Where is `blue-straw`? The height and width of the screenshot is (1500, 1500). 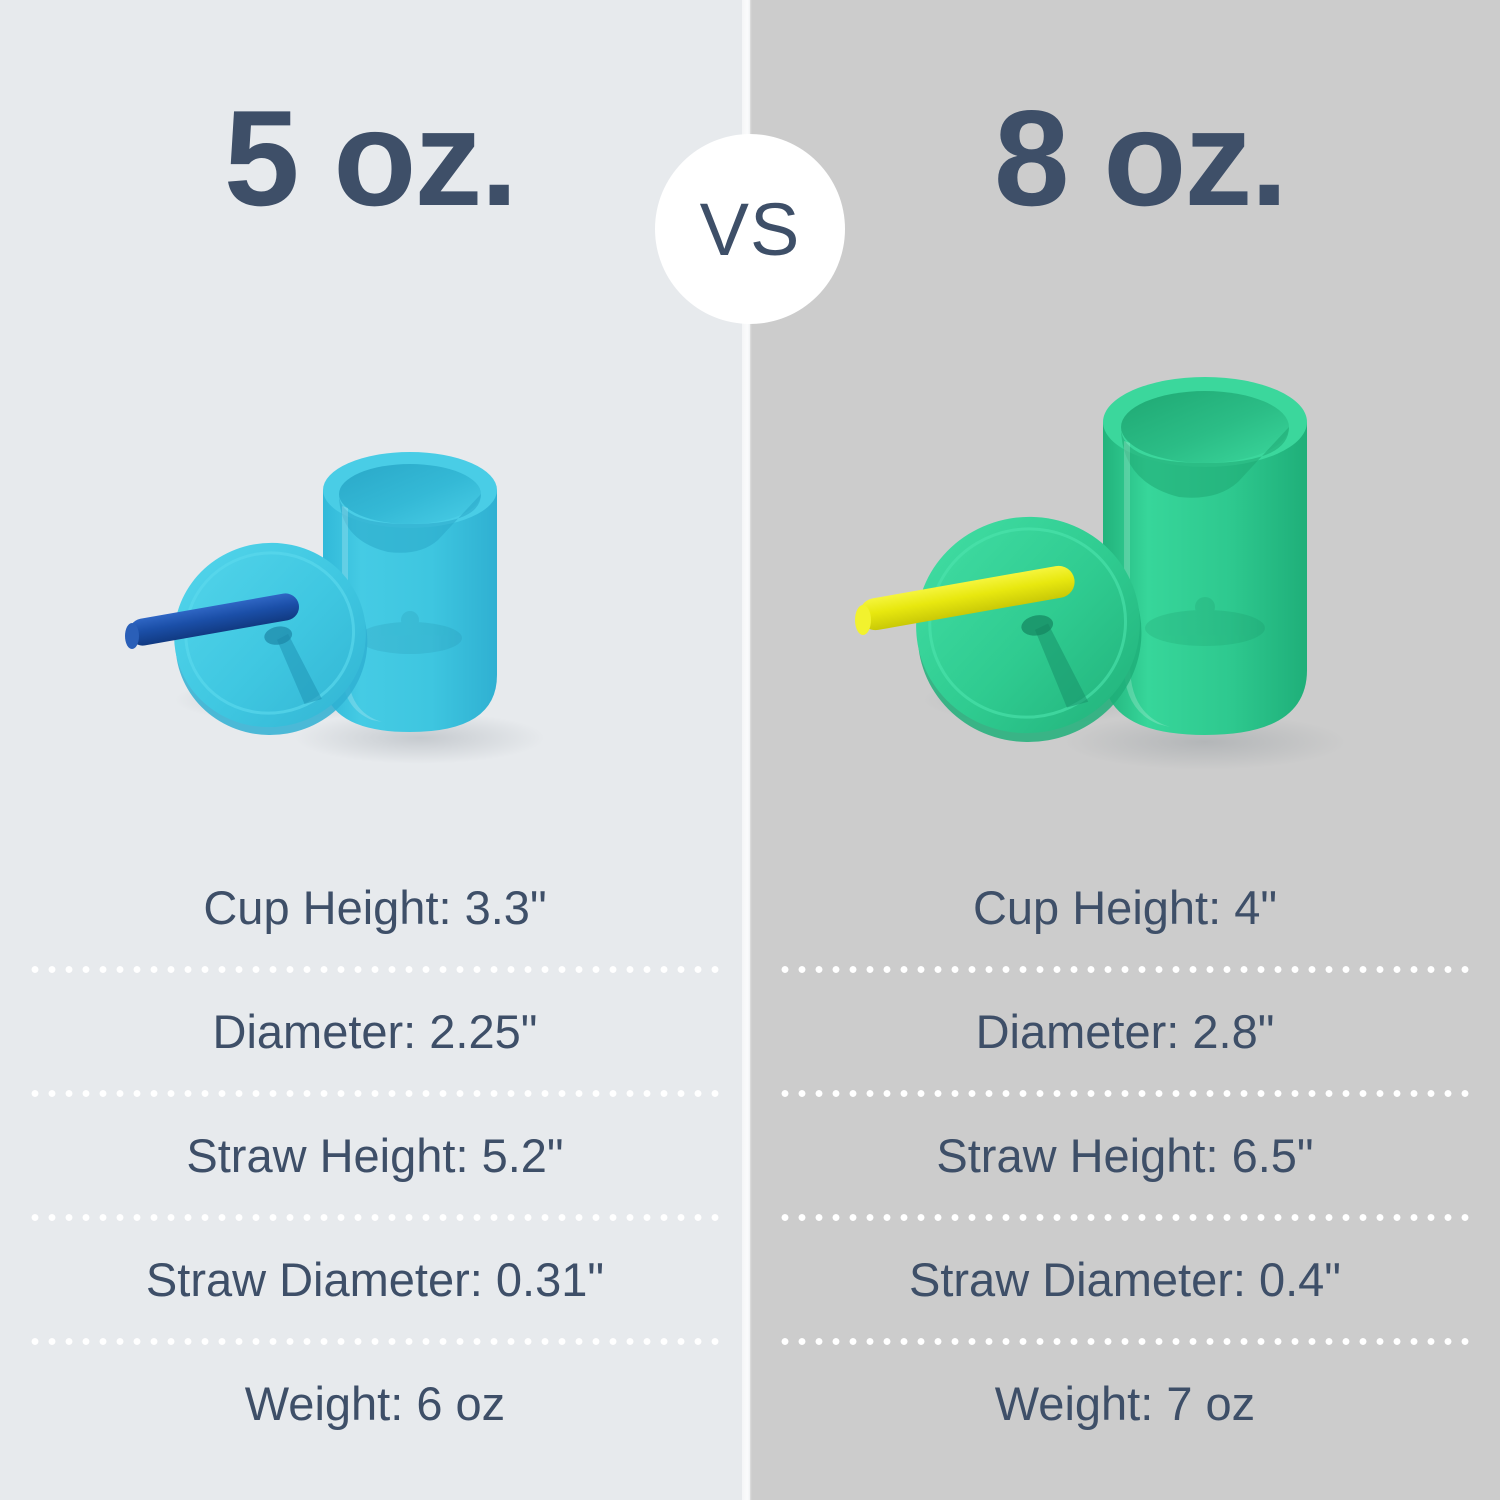 blue-straw is located at coordinates (212, 621).